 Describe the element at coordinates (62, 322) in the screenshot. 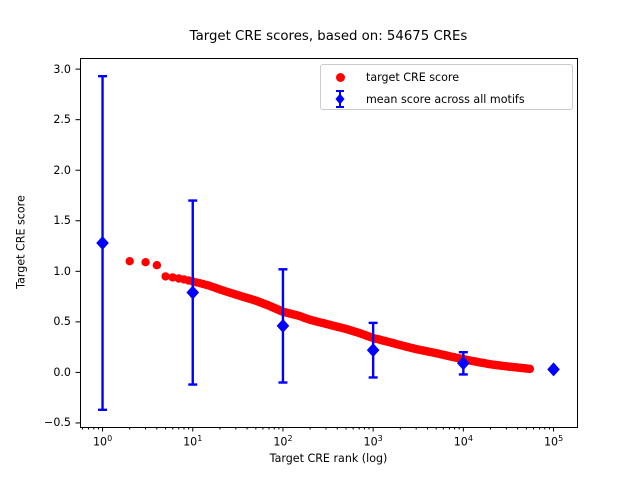

I see `y-tick-label: 0.5` at that location.